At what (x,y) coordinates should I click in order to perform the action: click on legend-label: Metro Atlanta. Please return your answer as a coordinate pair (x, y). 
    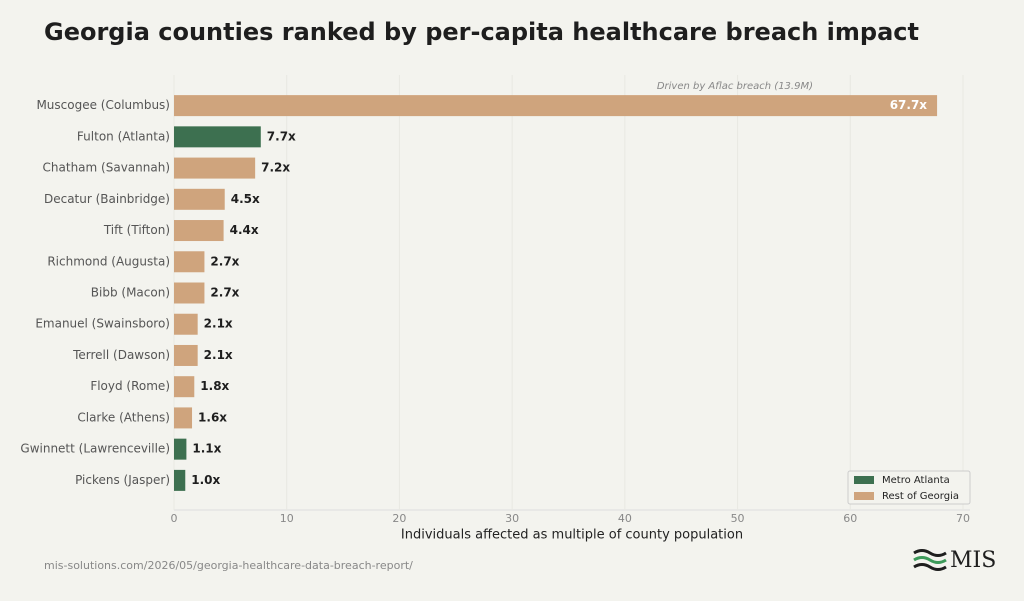
    Looking at the image, I should click on (916, 480).